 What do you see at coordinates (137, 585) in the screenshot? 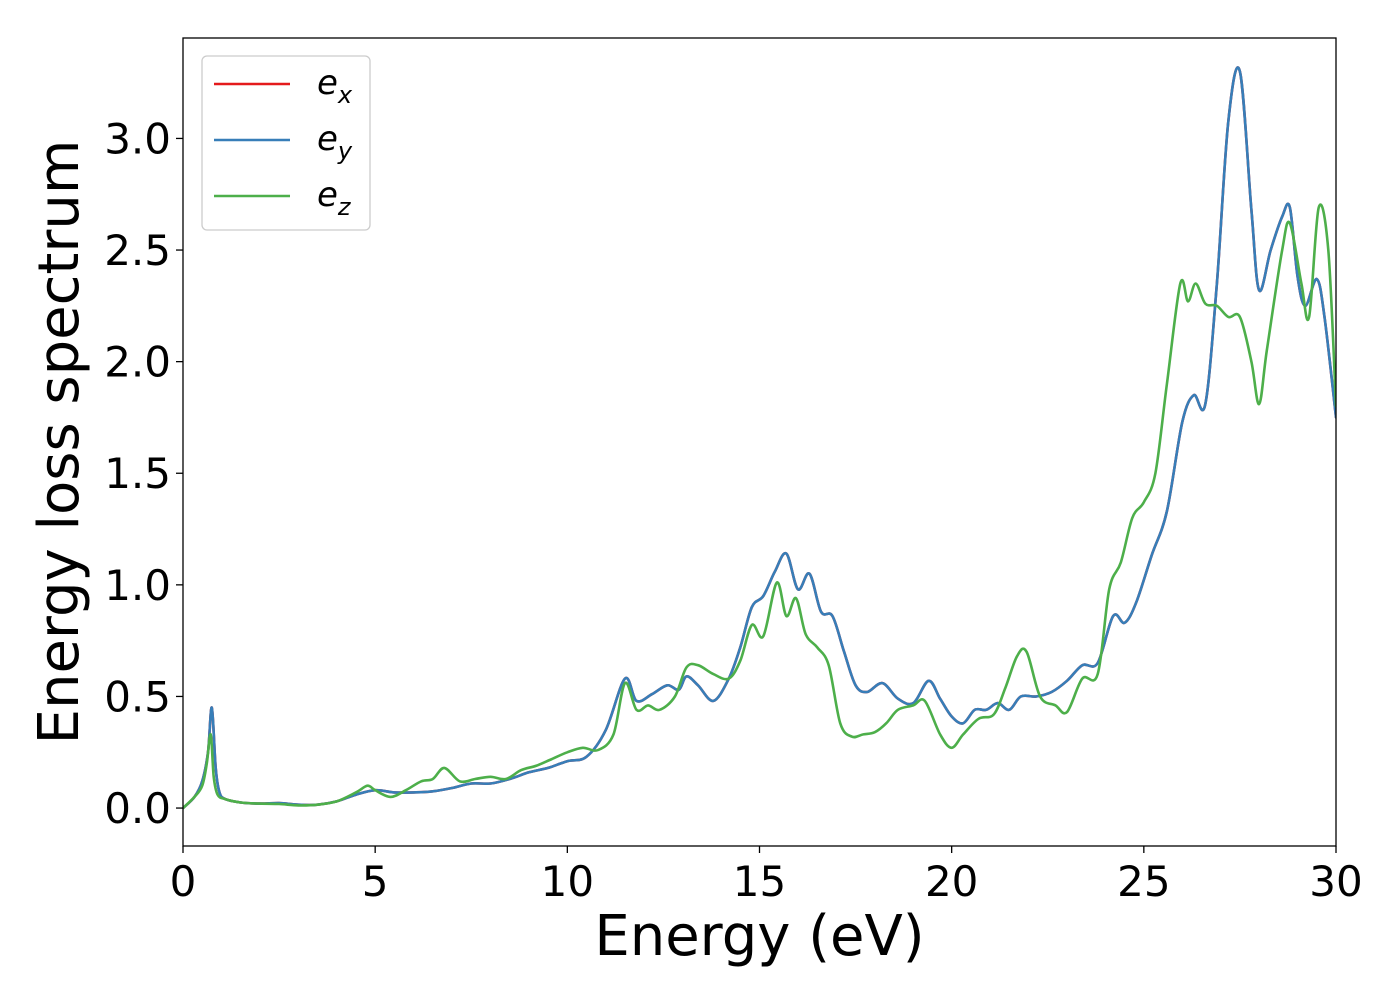
I see `y-tick-label: 1.0` at bounding box center [137, 585].